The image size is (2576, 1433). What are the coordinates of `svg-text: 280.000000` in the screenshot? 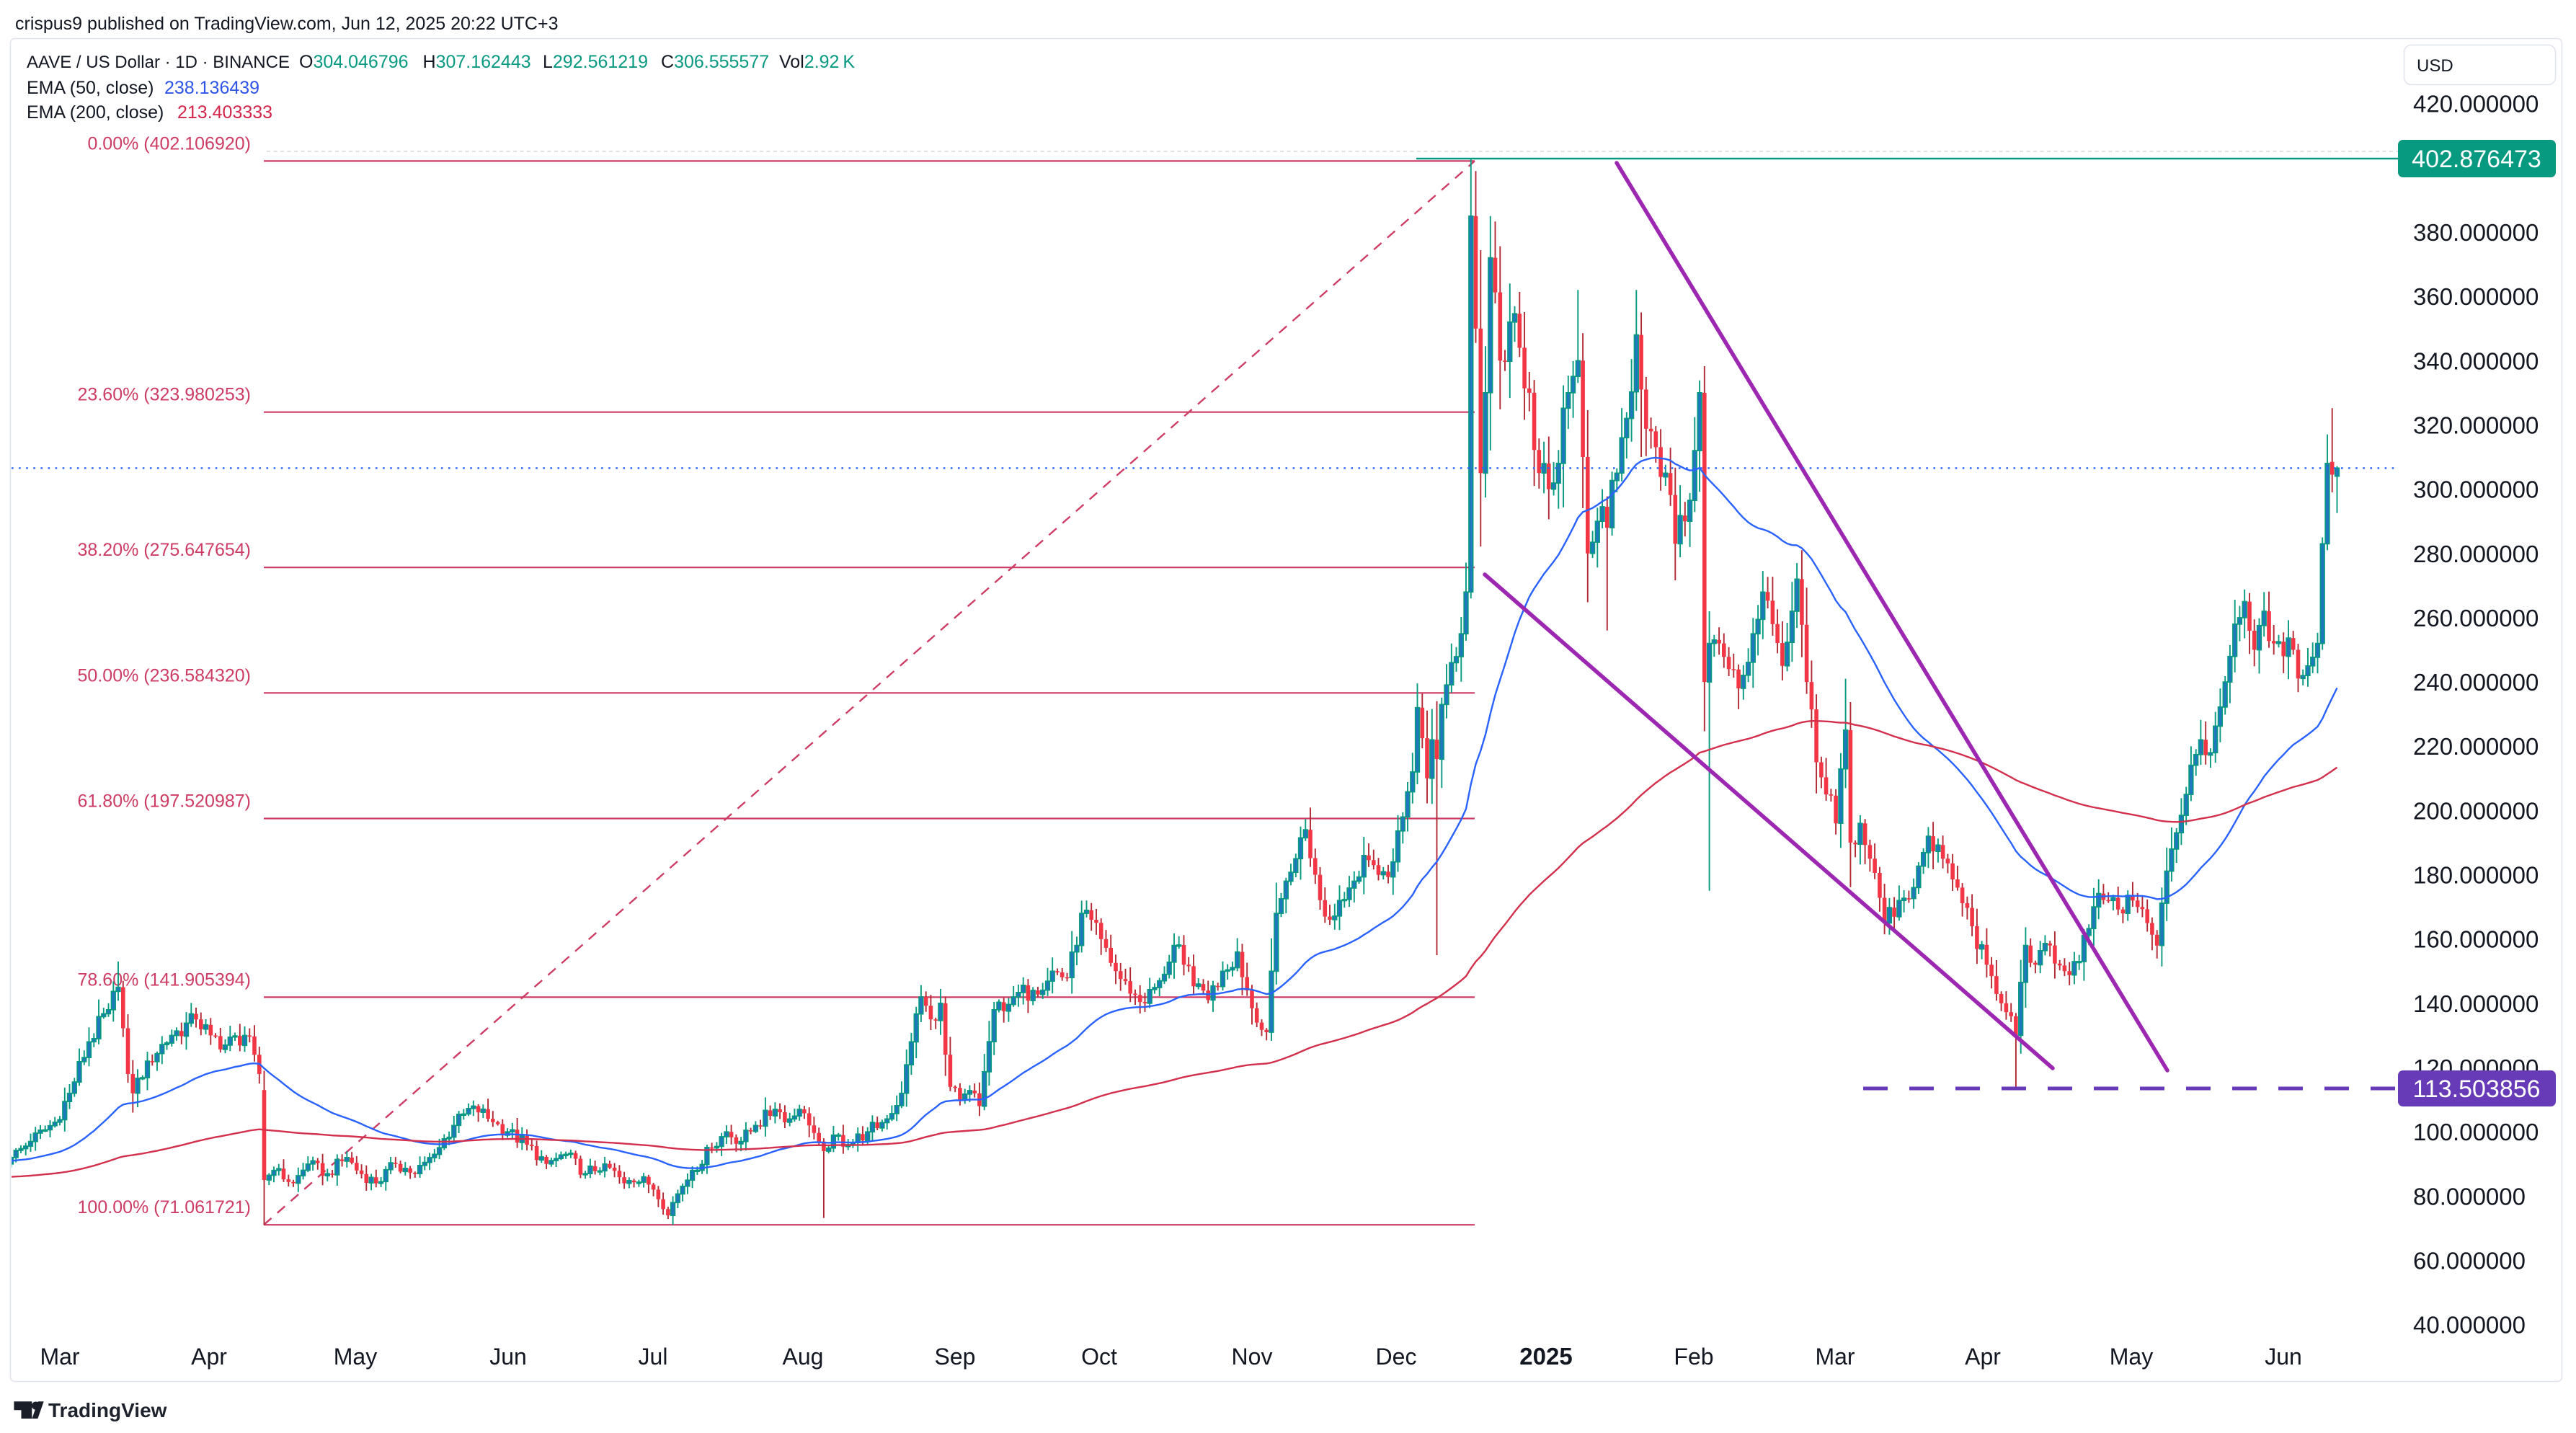 It's located at (2476, 554).